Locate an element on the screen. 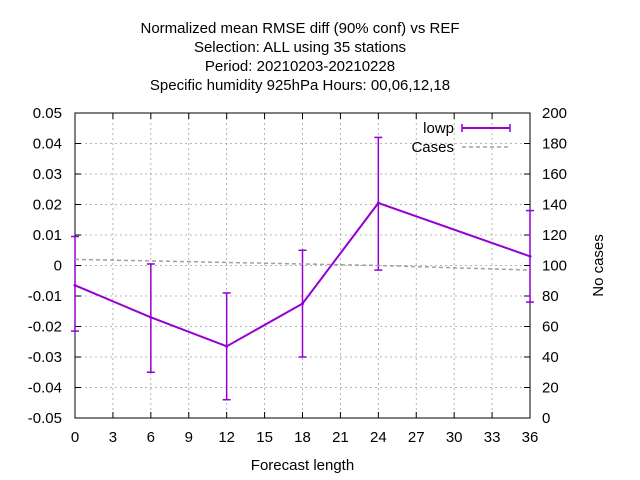 The width and height of the screenshot is (640, 480). x-tick-label: 12 is located at coordinates (226, 437).